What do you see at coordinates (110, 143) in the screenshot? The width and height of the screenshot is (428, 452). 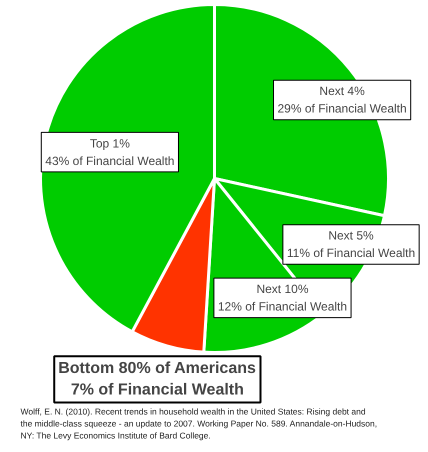 I see `slice-label: Top 1%` at bounding box center [110, 143].